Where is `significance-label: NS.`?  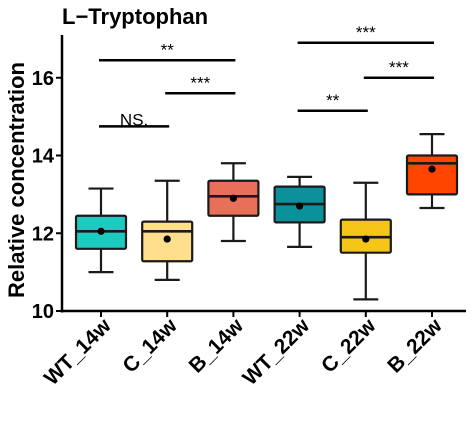 significance-label: NS. is located at coordinates (134, 119).